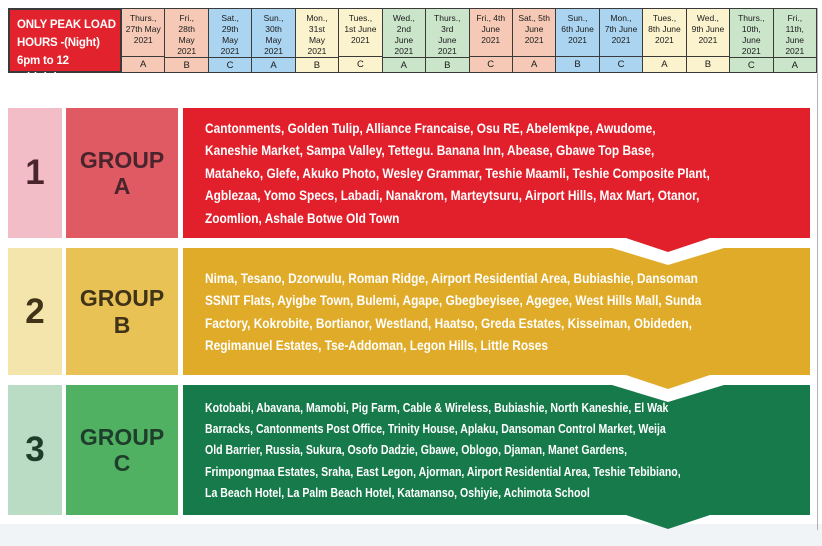 The height and width of the screenshot is (546, 822). I want to click on group-label-b: GROUP B, so click(122, 311).